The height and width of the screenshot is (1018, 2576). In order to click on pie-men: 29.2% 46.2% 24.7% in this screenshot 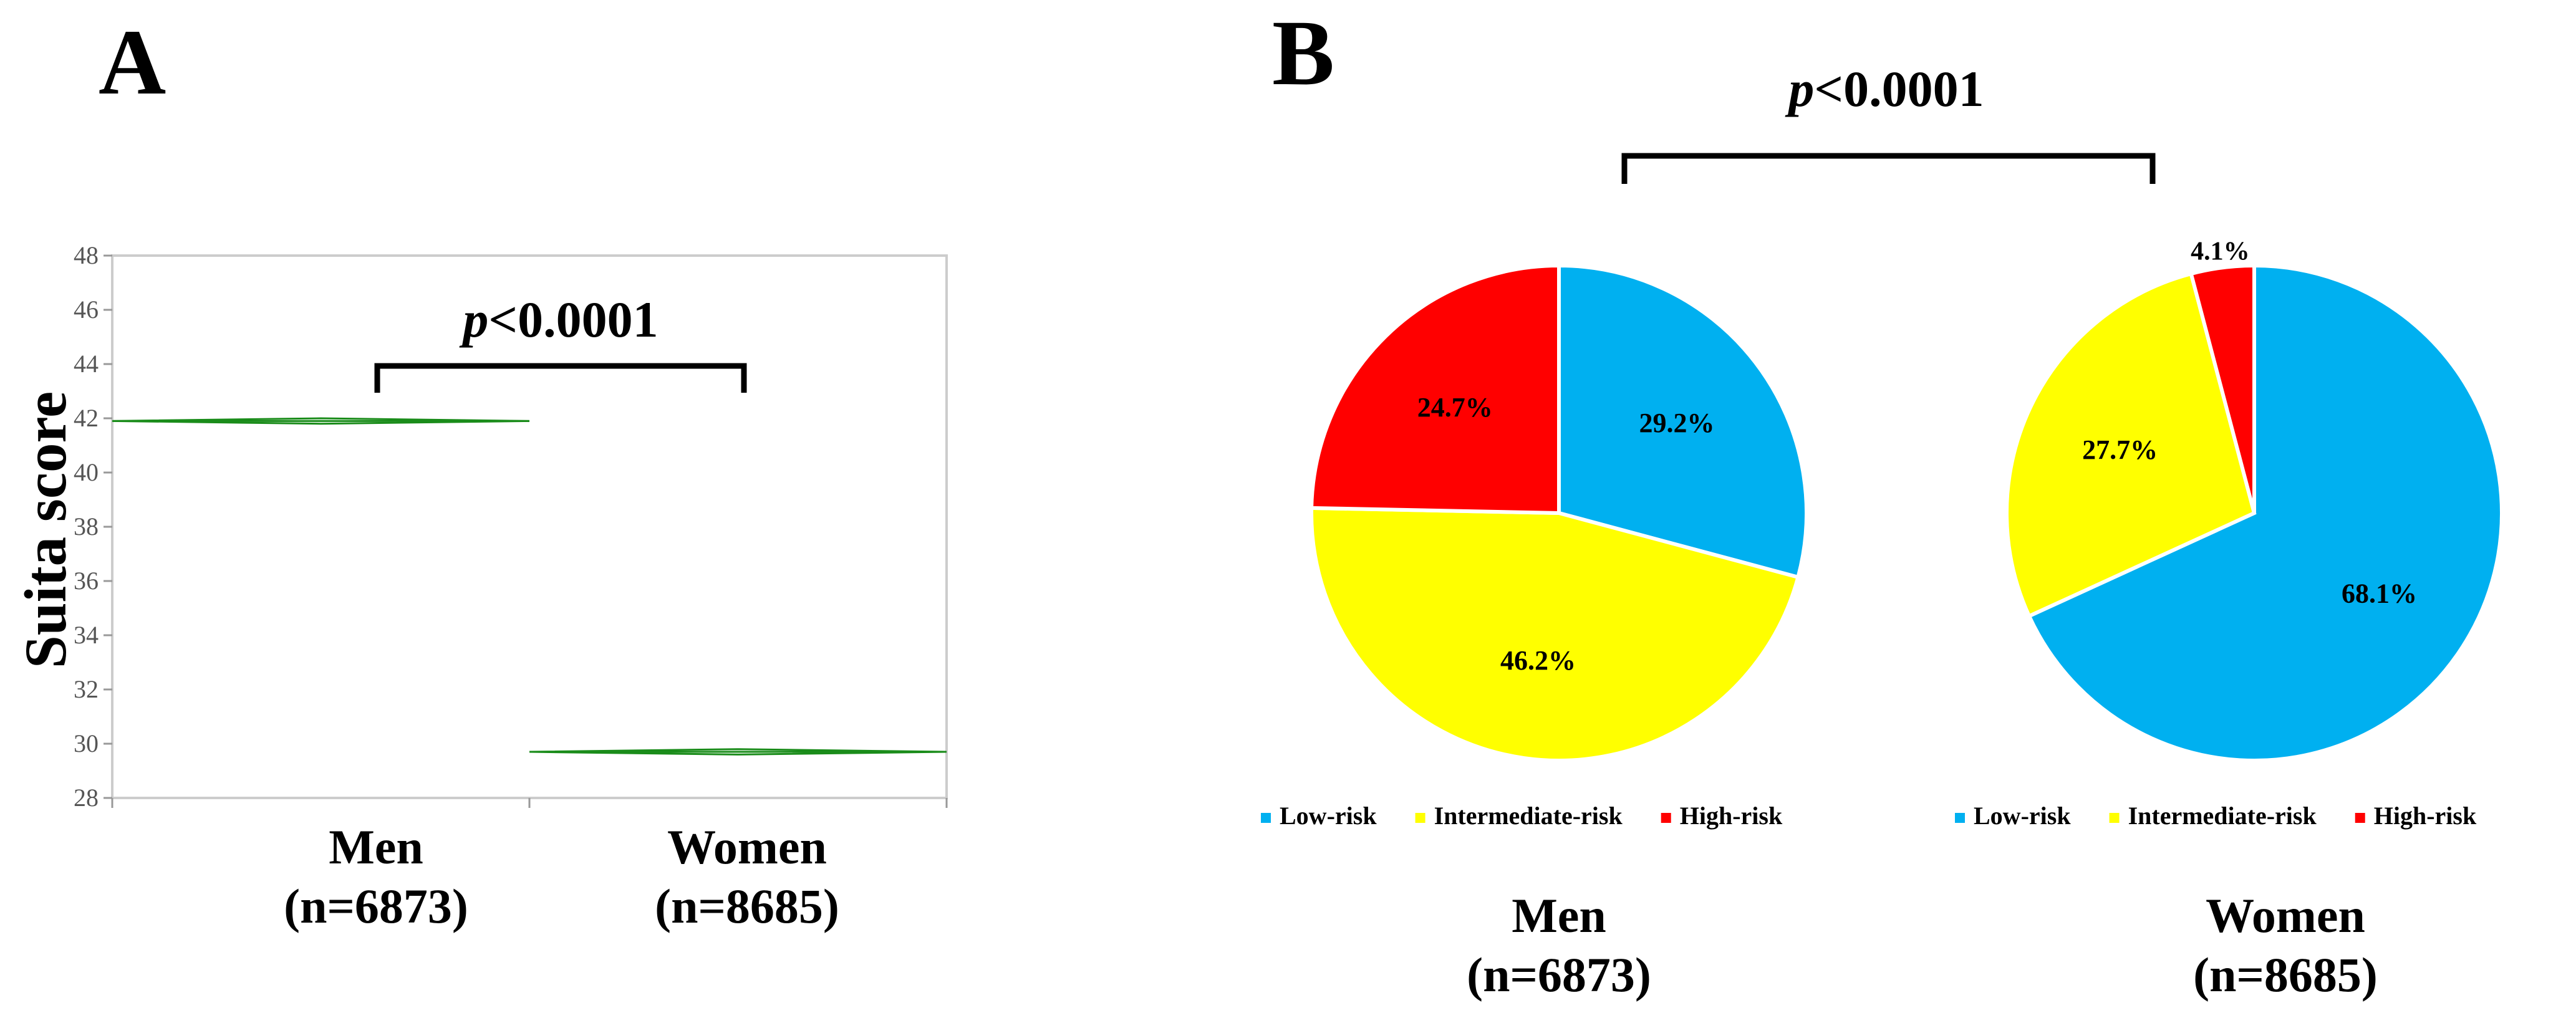, I will do `click(1559, 513)`.